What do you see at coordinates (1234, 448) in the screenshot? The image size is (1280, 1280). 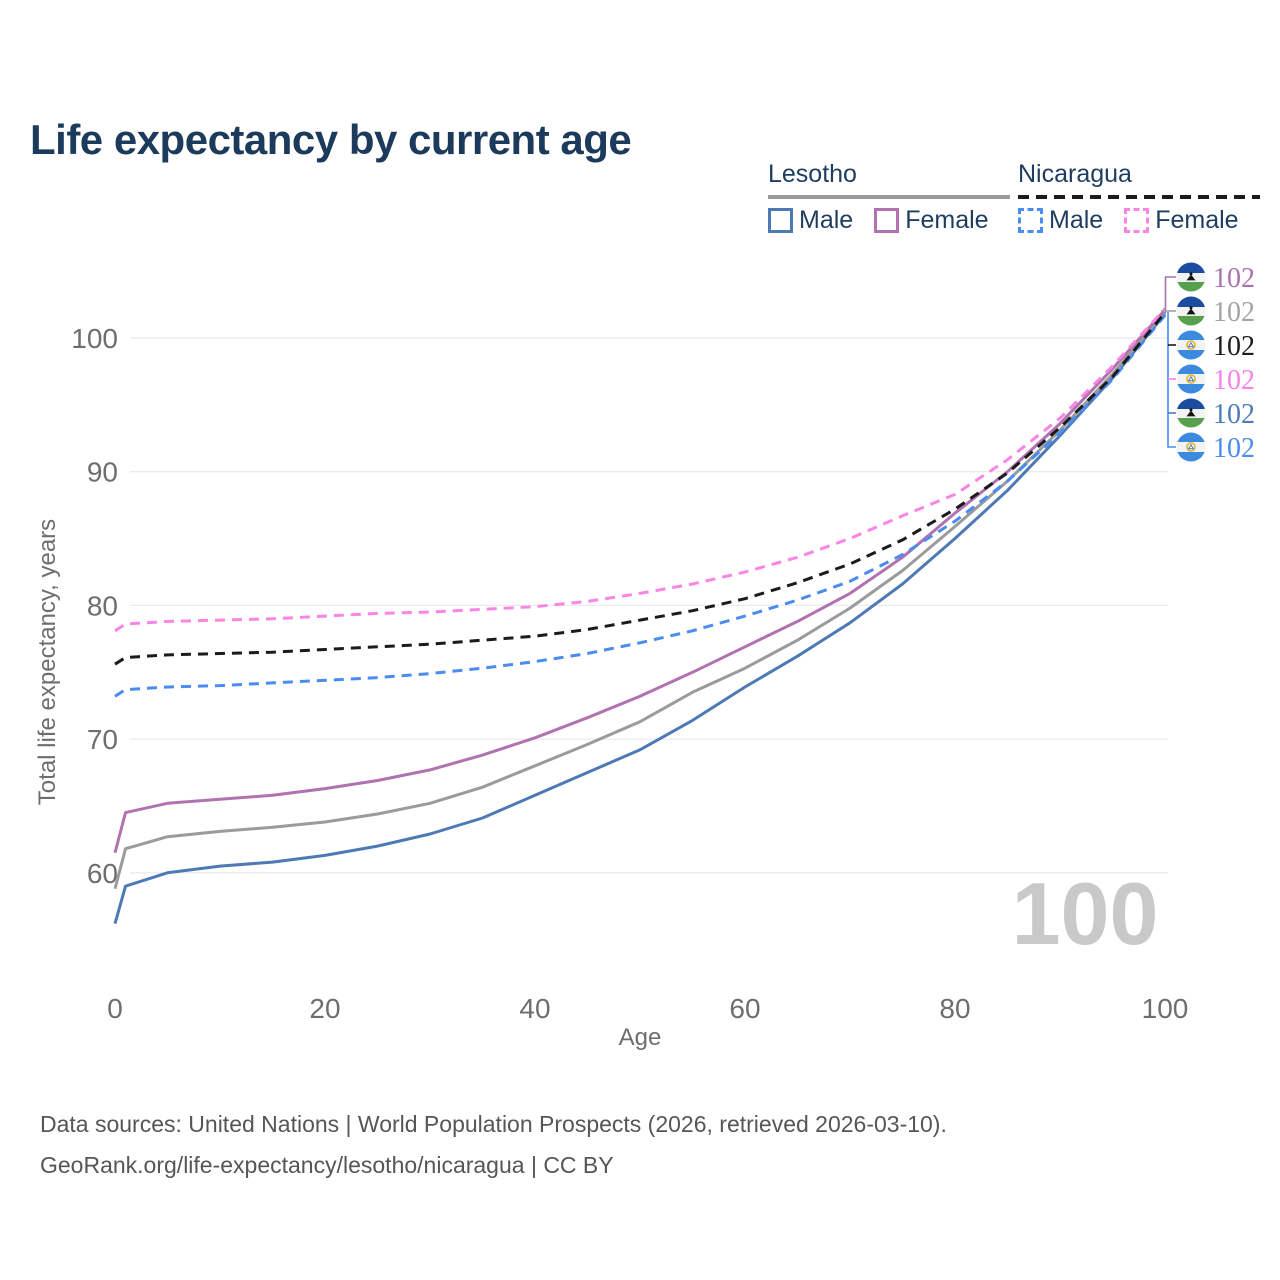 I see `end-value-label-nicaragua-male: 102` at bounding box center [1234, 448].